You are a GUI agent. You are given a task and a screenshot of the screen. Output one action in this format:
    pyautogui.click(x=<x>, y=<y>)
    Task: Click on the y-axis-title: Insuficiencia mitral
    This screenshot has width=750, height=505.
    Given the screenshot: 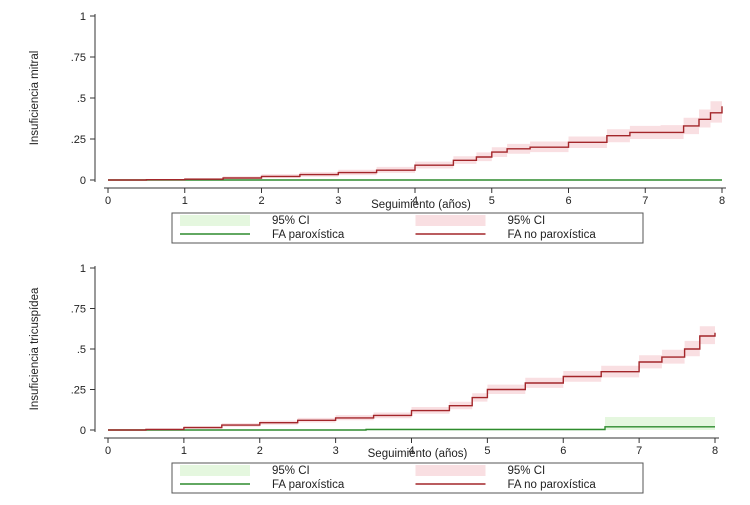 What is the action you would take?
    pyautogui.click(x=35, y=98)
    